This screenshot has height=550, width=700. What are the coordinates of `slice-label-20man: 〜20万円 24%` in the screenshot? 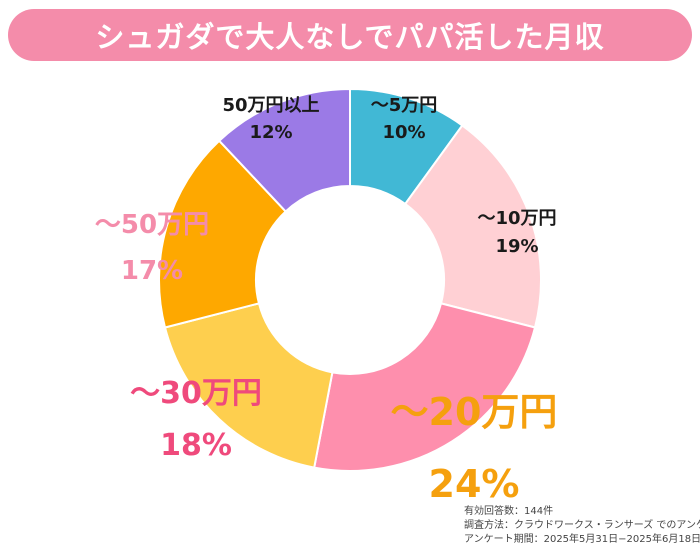 It's located at (474, 448).